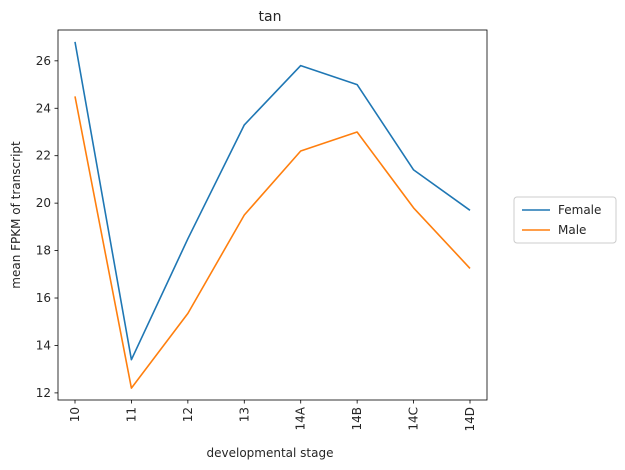 The image size is (625, 470). I want to click on x-axis-label: developmental stage, so click(270, 453).